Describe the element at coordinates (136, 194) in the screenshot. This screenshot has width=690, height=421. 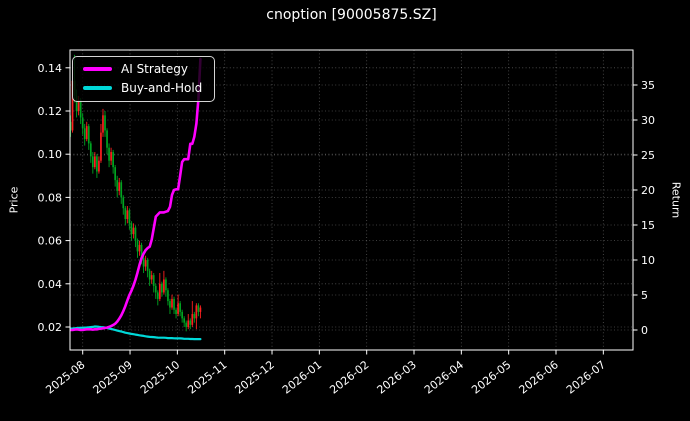
I see `ai-strategy-line` at that location.